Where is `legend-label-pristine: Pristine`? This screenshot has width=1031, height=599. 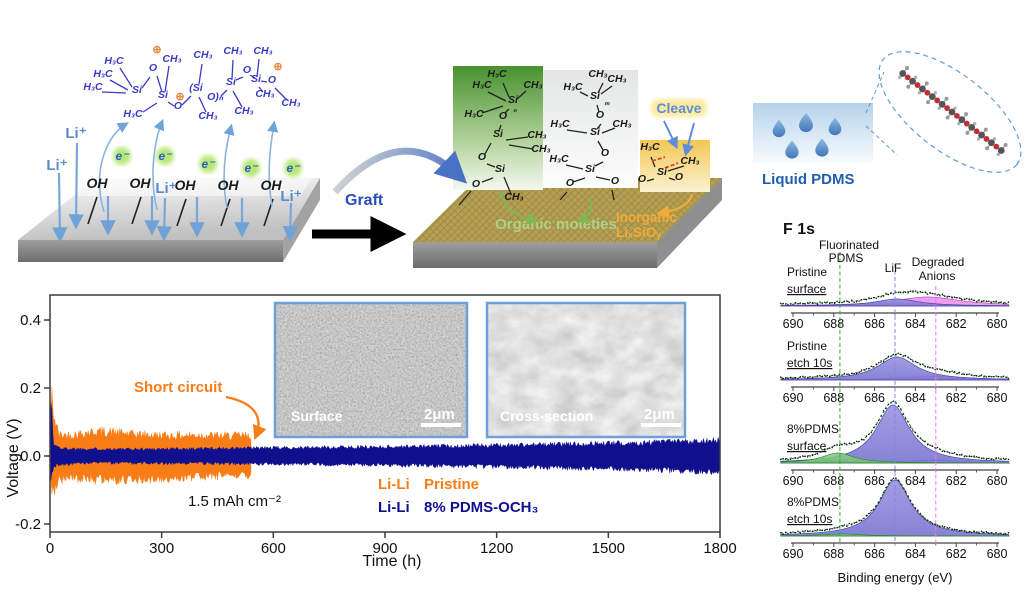
legend-label-pristine: Pristine is located at coordinates (451, 484).